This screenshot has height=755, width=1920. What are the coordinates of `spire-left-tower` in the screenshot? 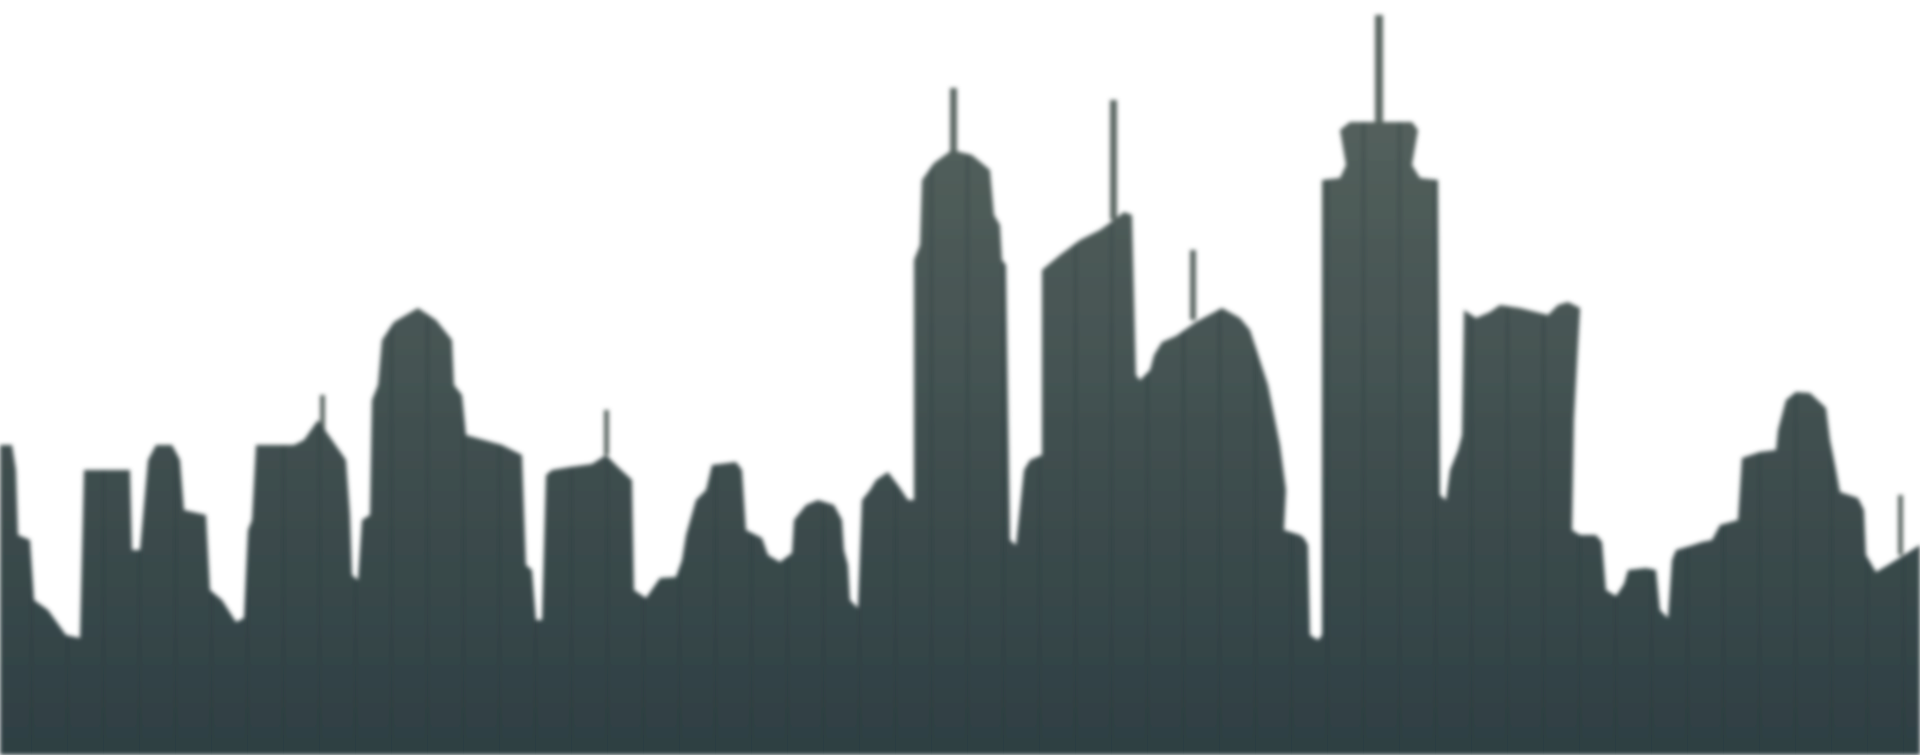 It's located at (953, 123).